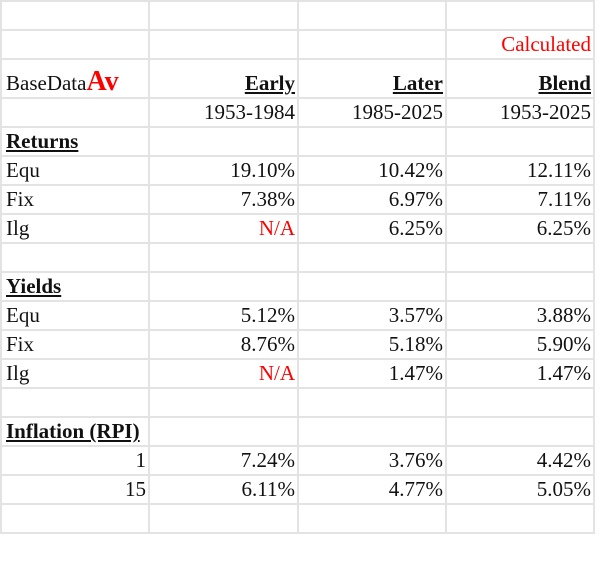 This screenshot has width=610, height=570. I want to click on inflation-heading: Inflation (RPI), so click(75, 431).